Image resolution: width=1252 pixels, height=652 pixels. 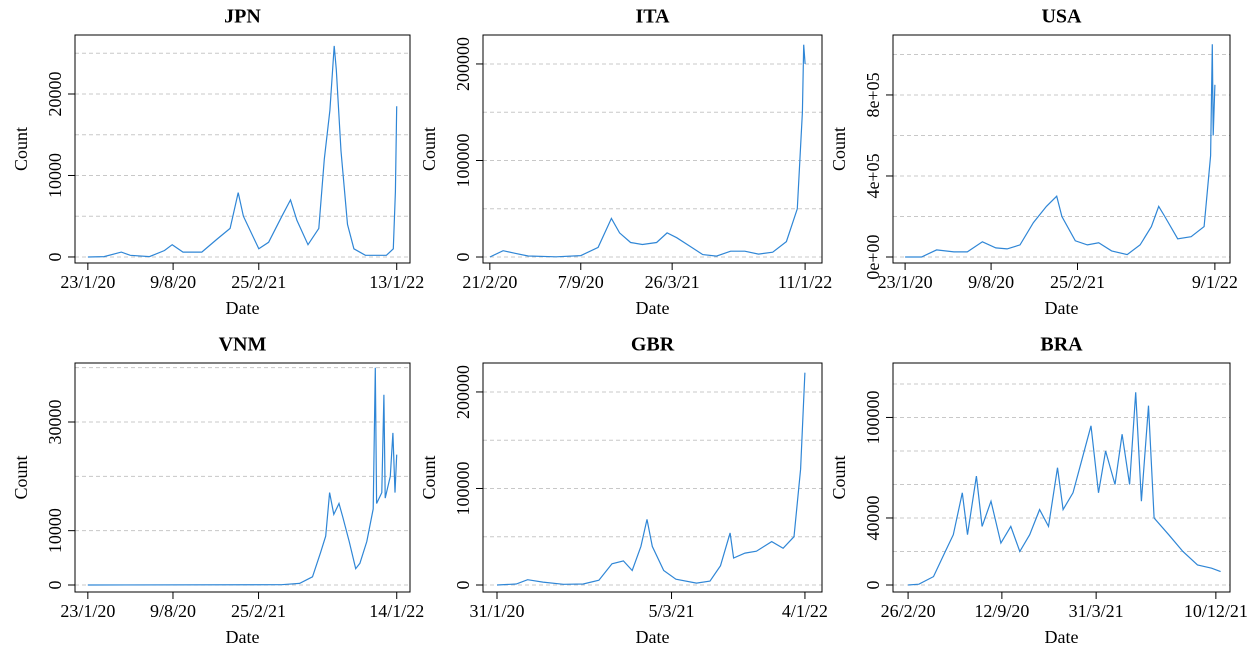 What do you see at coordinates (396, 611) in the screenshot?
I see `x-tick-label: 14/1/22` at bounding box center [396, 611].